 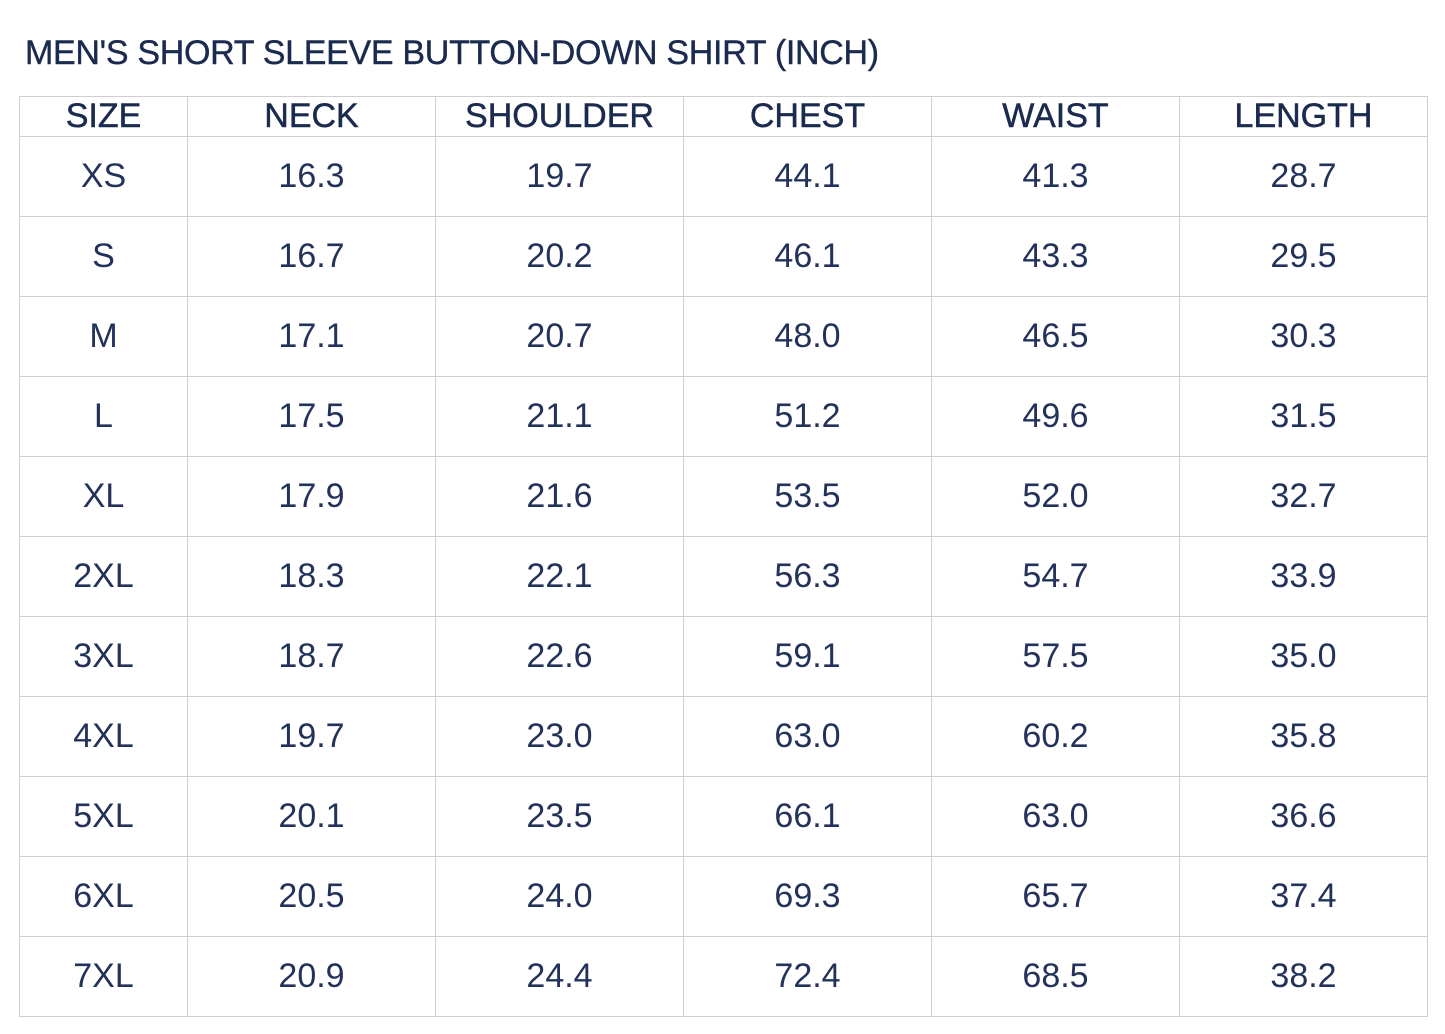 What do you see at coordinates (1055, 336) in the screenshot?
I see `measure-cell: 46.5` at bounding box center [1055, 336].